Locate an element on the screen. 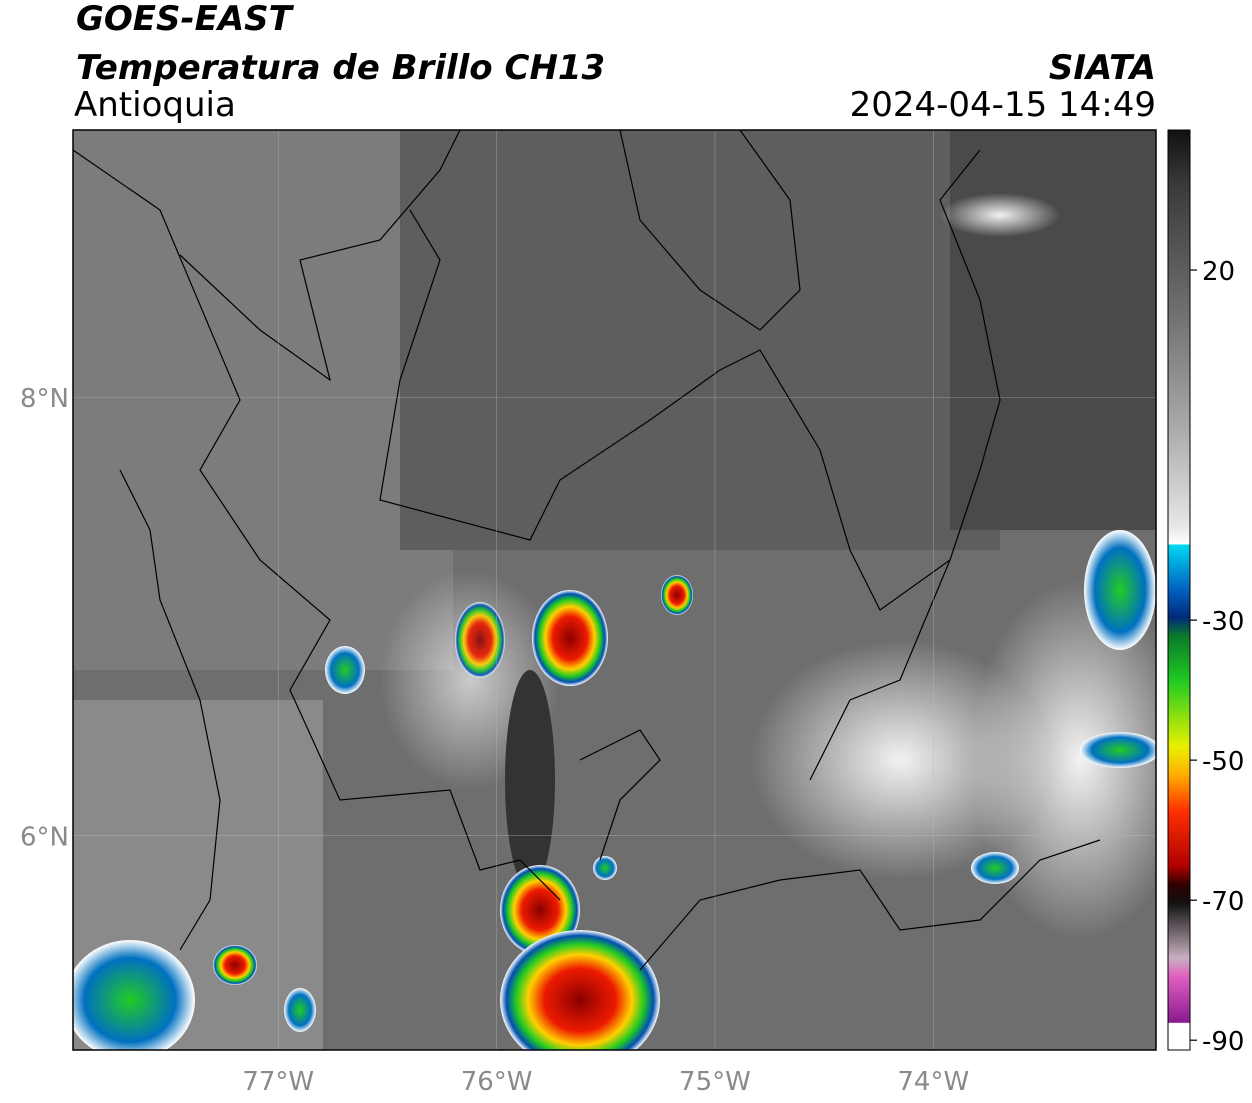  subtitle: Temperatura de Brillo CH13 is located at coordinates (340, 68).